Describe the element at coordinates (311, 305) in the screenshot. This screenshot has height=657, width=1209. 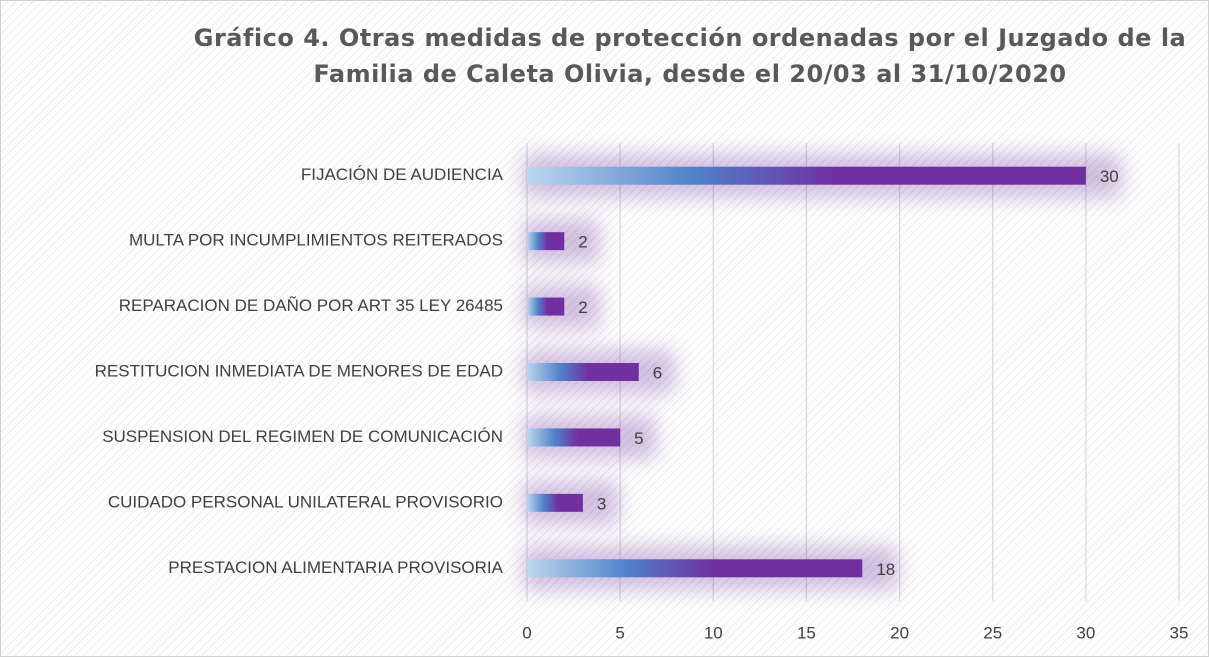
I see `y-tick-label: REPARACION DE DAÑO POR ART 35 LEY 26485` at that location.